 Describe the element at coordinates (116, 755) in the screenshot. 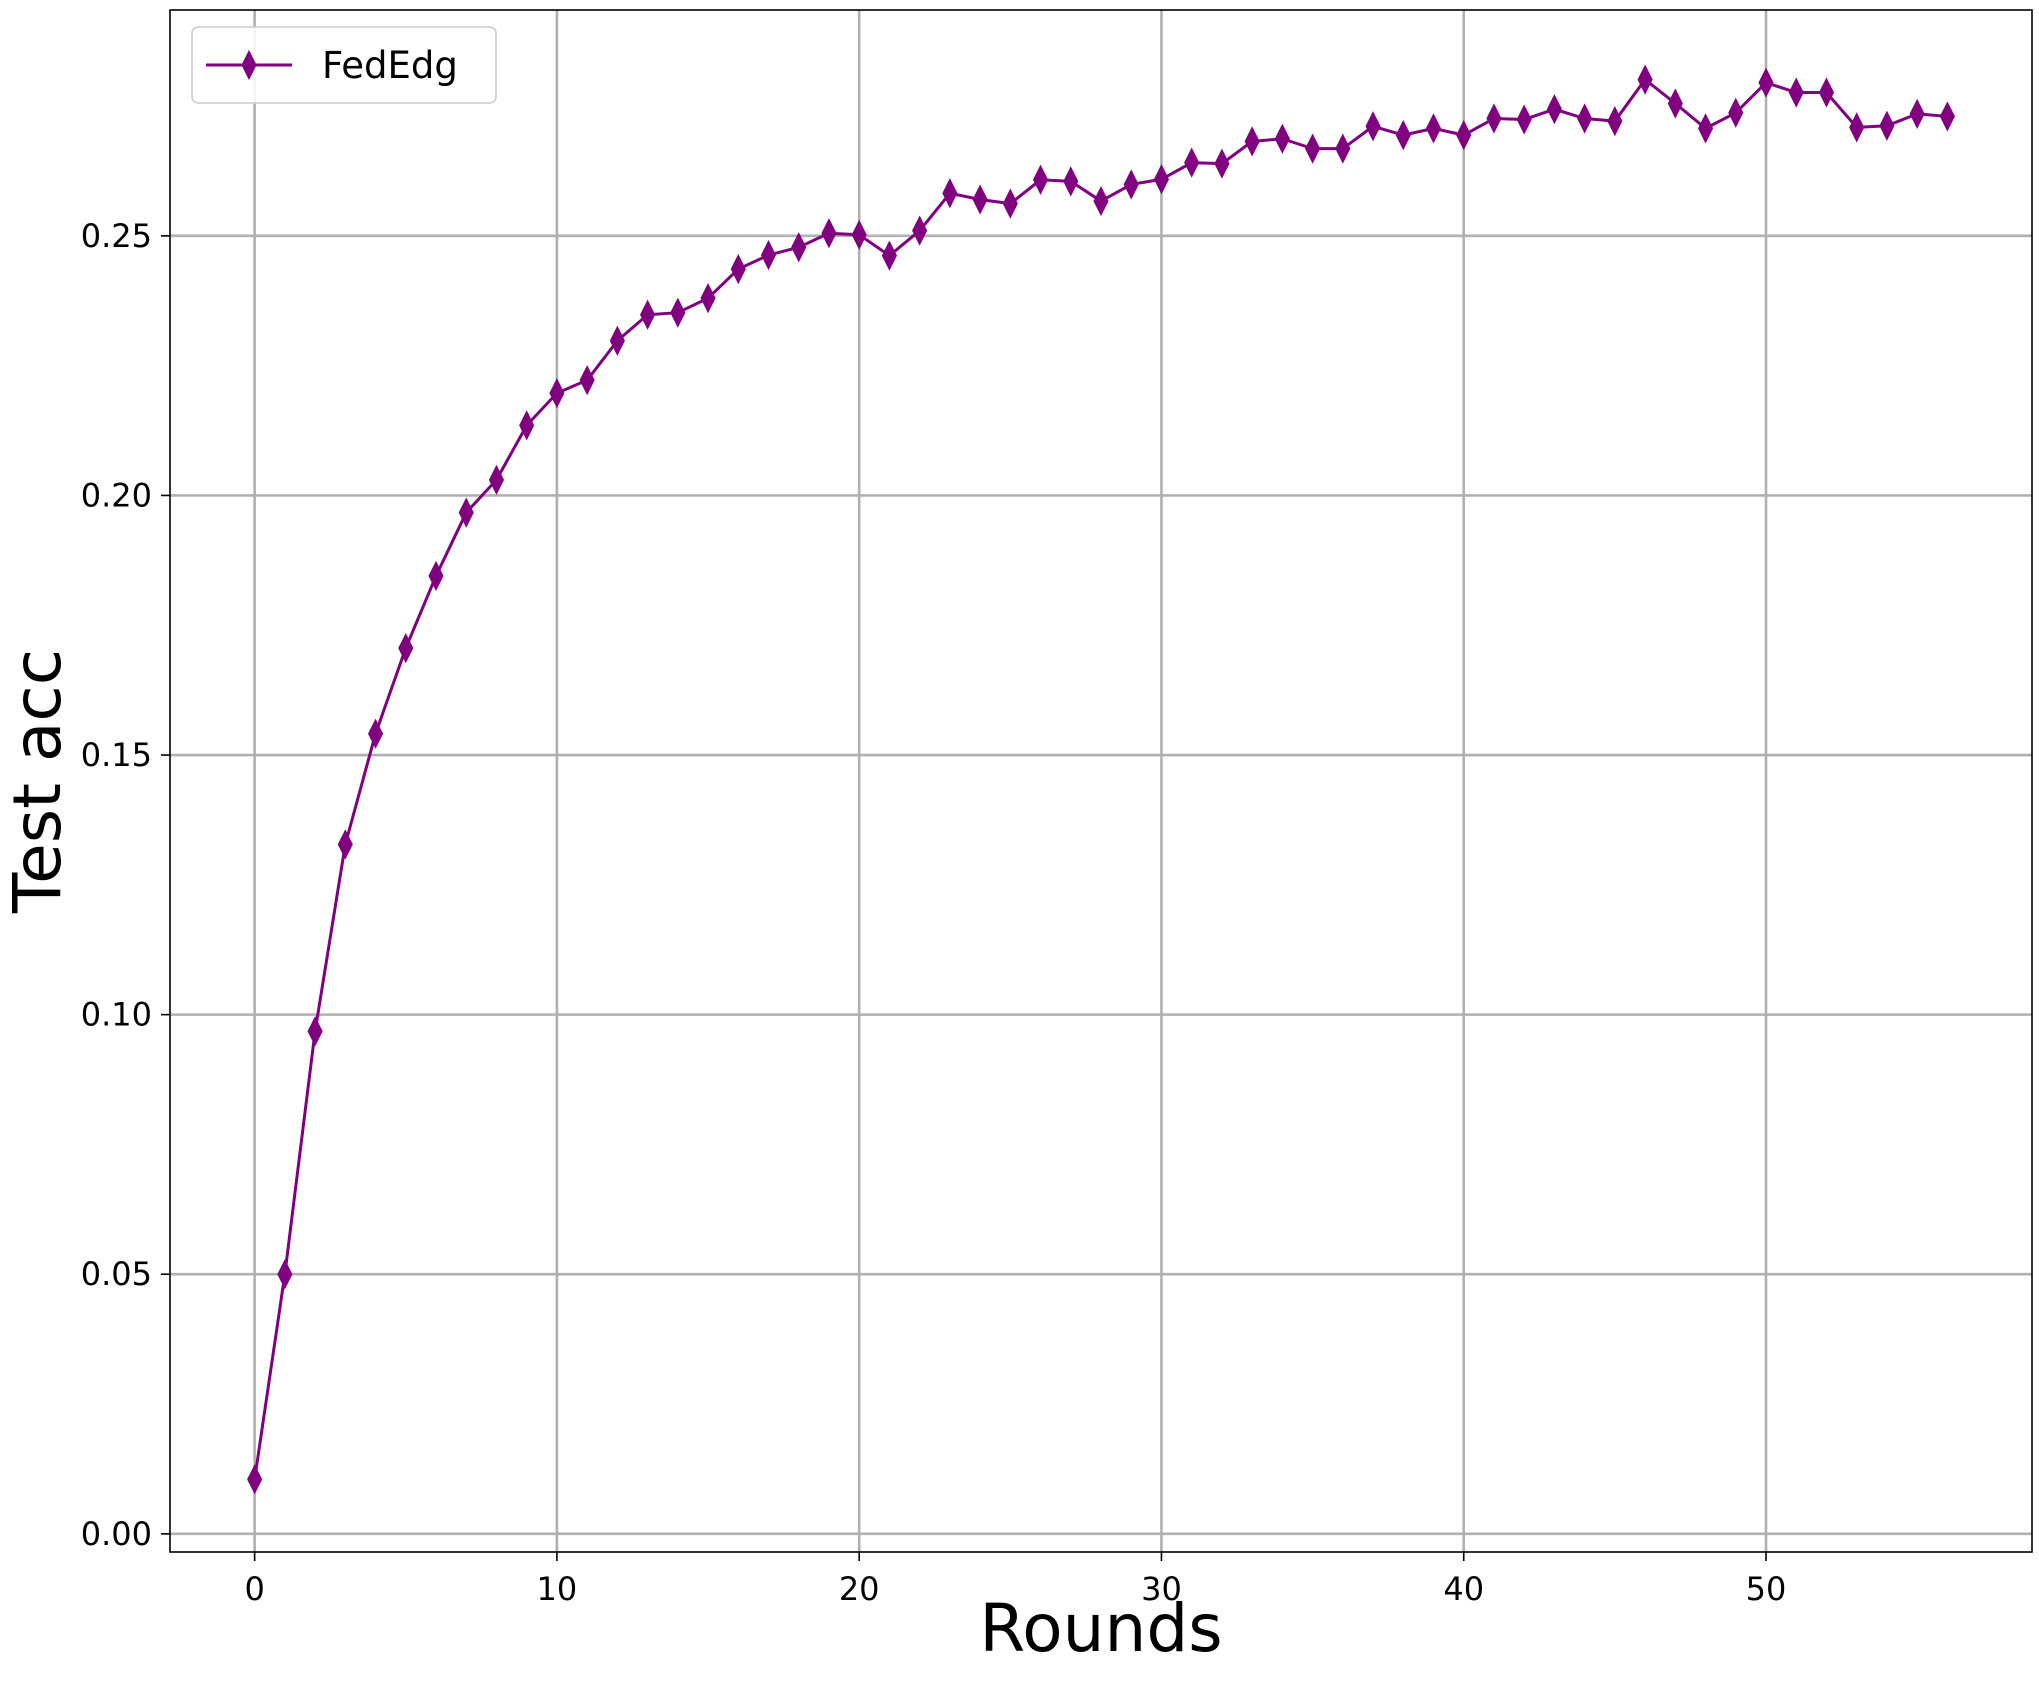

I see `y-tick-label-3: 0.15` at that location.